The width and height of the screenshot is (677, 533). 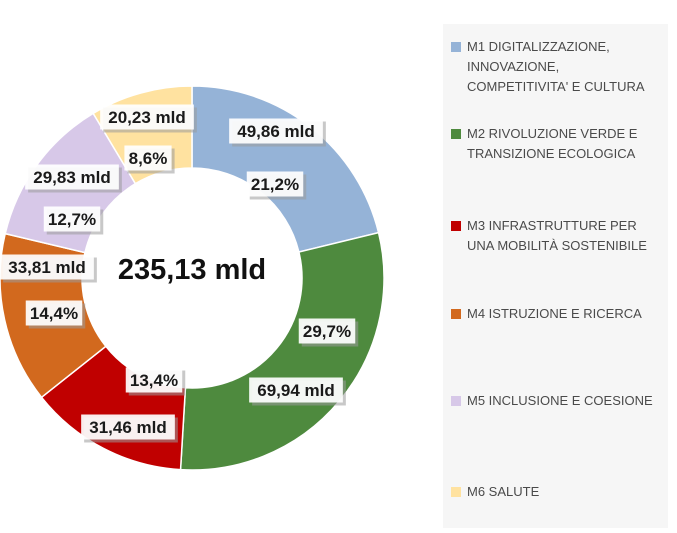 I want to click on value-label-m6-text: 20,23 mld, so click(x=147, y=117).